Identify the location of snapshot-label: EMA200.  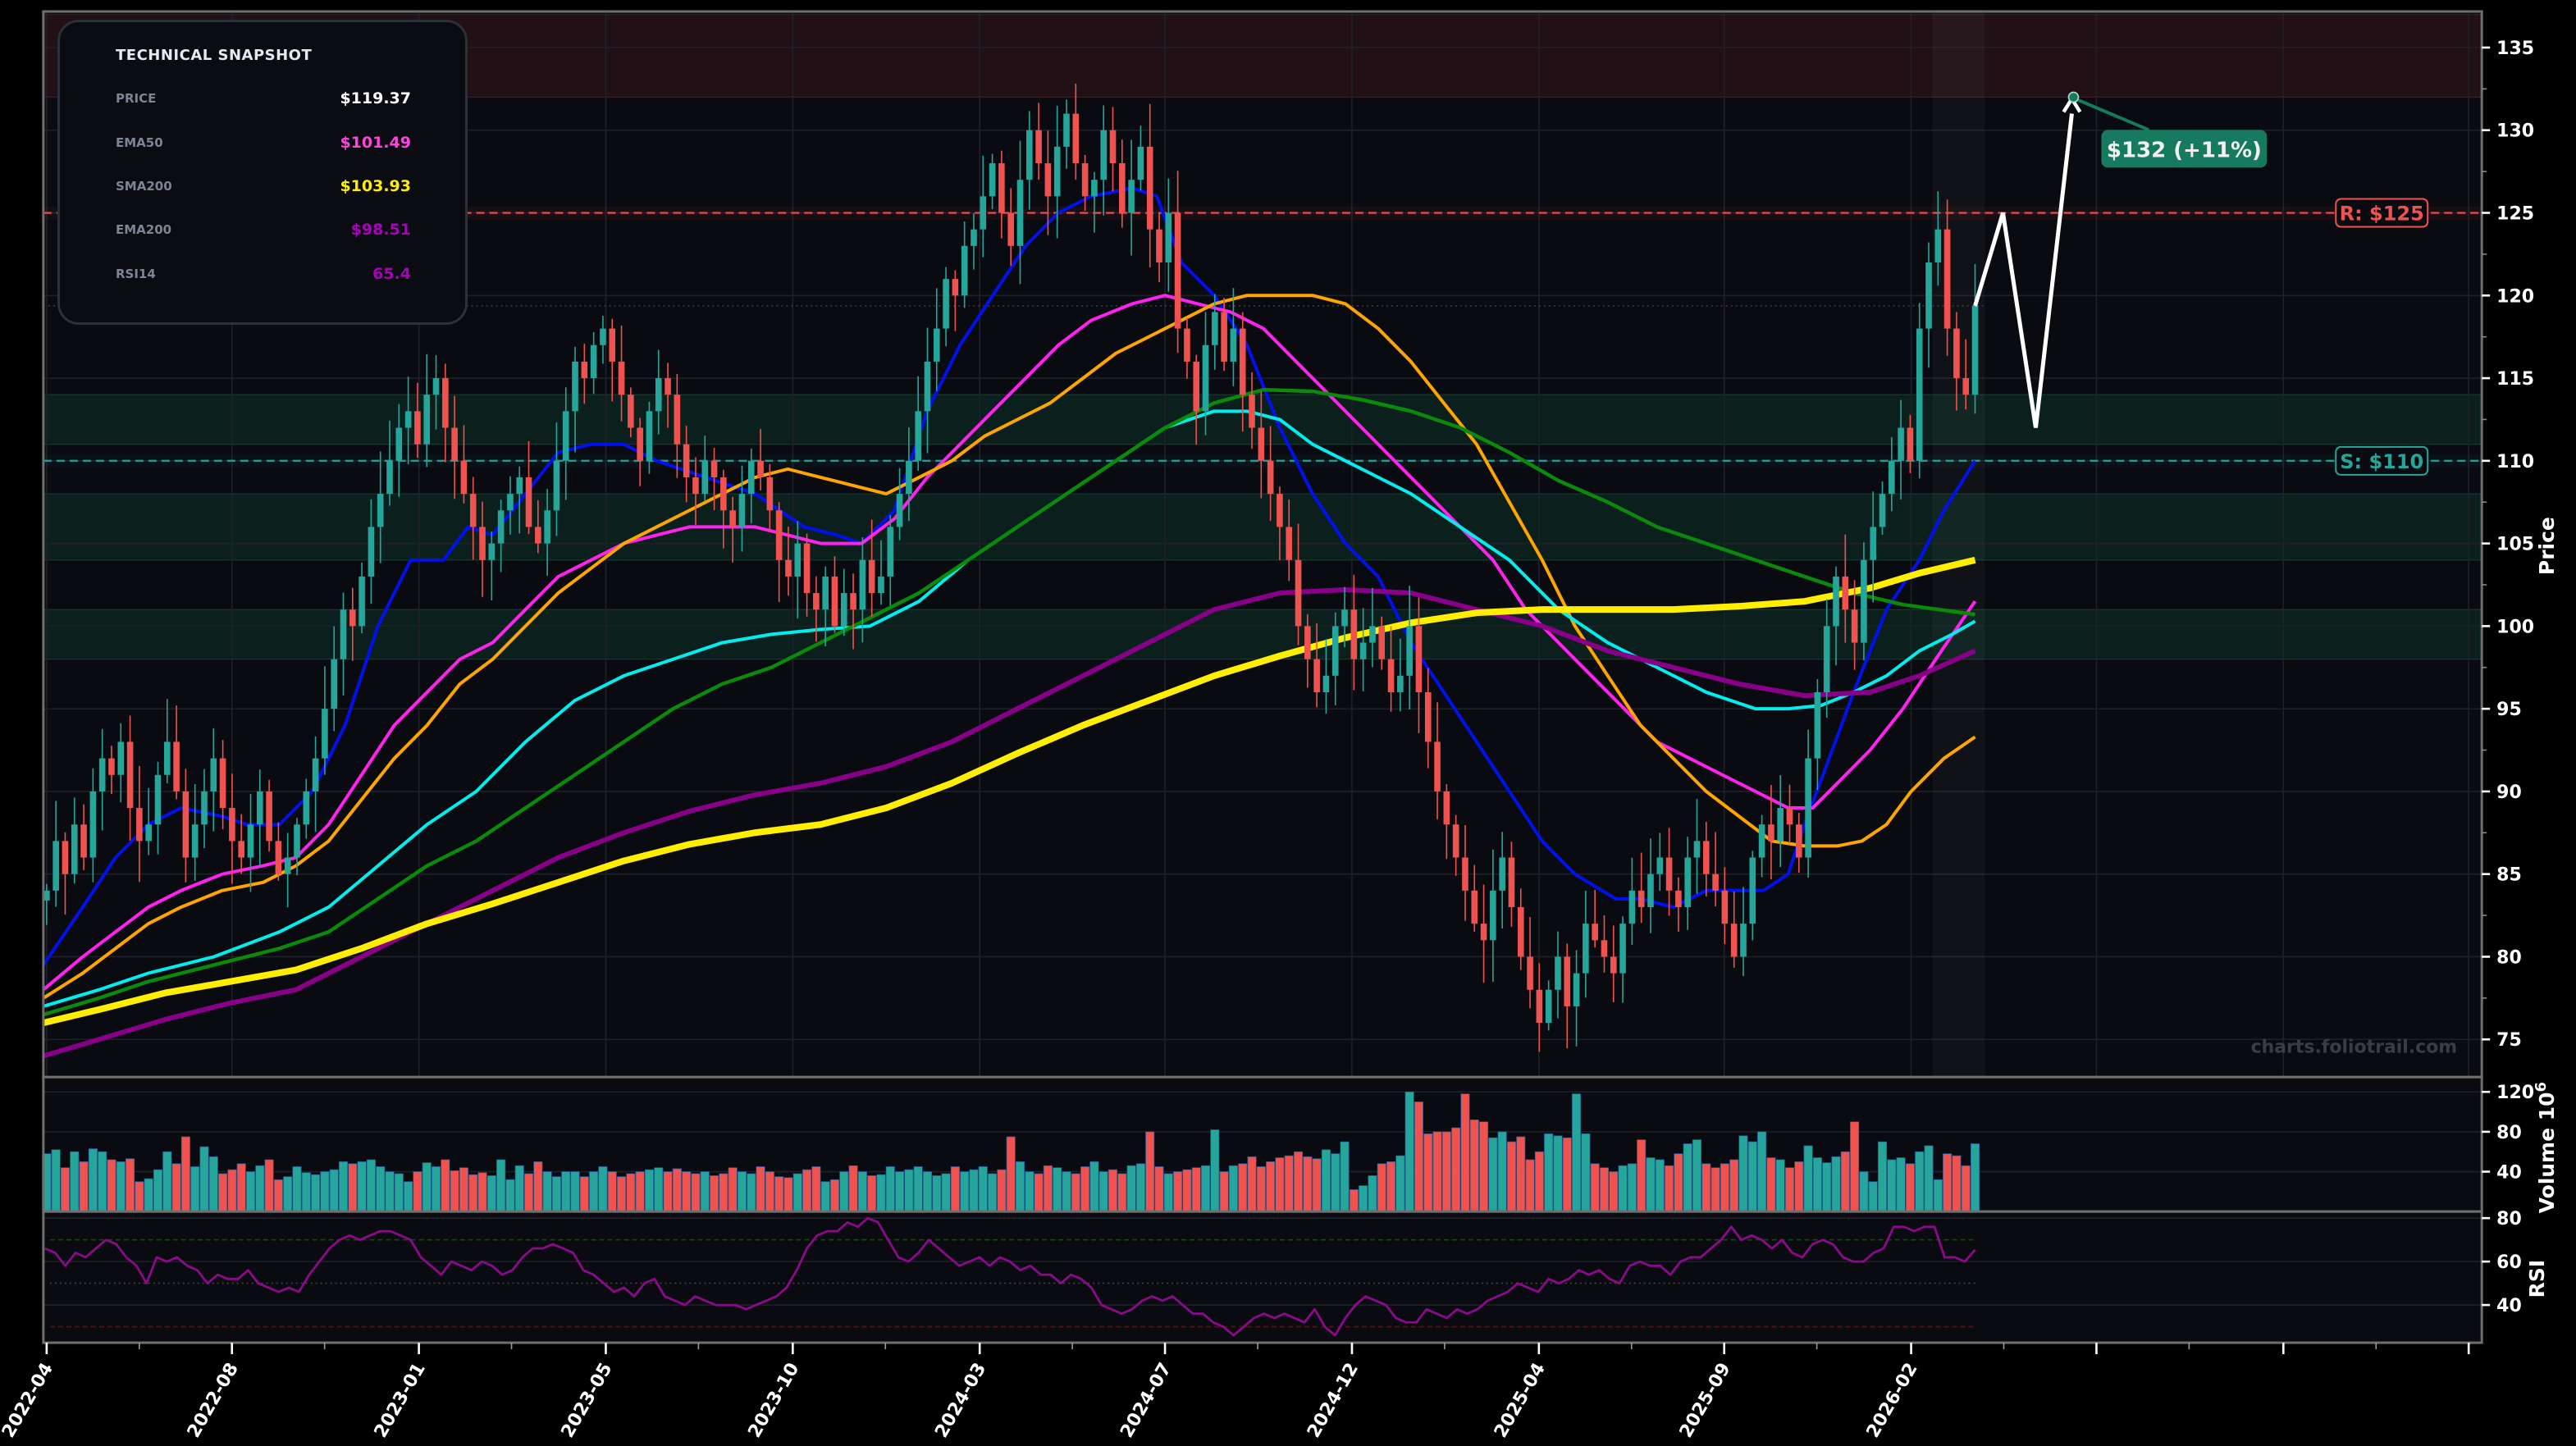
(144, 230).